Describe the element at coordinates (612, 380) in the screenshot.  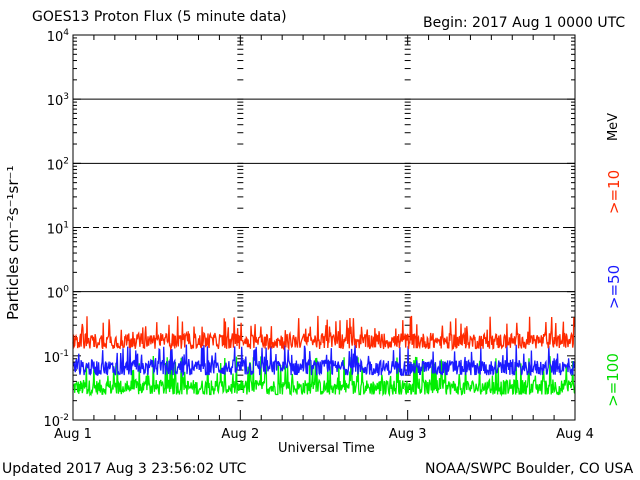
I see `legend-ge100: >=100` at that location.